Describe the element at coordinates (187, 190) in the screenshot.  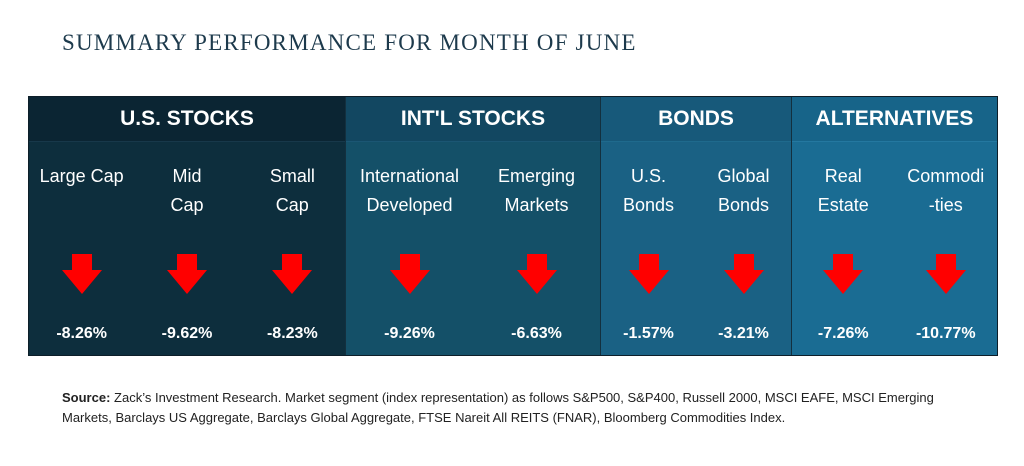
I see `segment-label: Mid Cap` at that location.